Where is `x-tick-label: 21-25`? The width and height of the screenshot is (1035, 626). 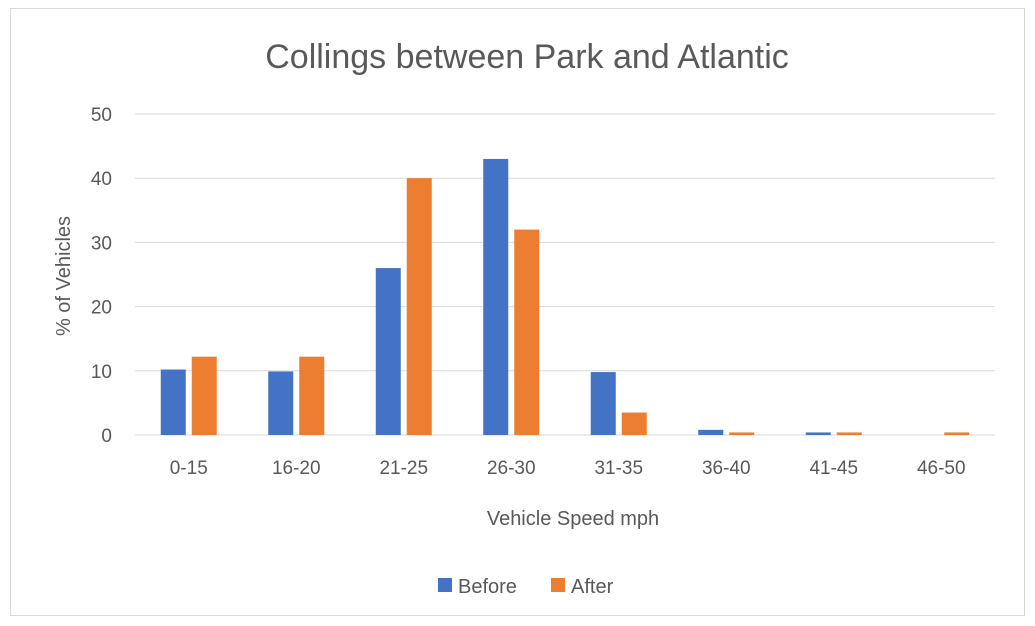
x-tick-label: 21-25 is located at coordinates (403, 468).